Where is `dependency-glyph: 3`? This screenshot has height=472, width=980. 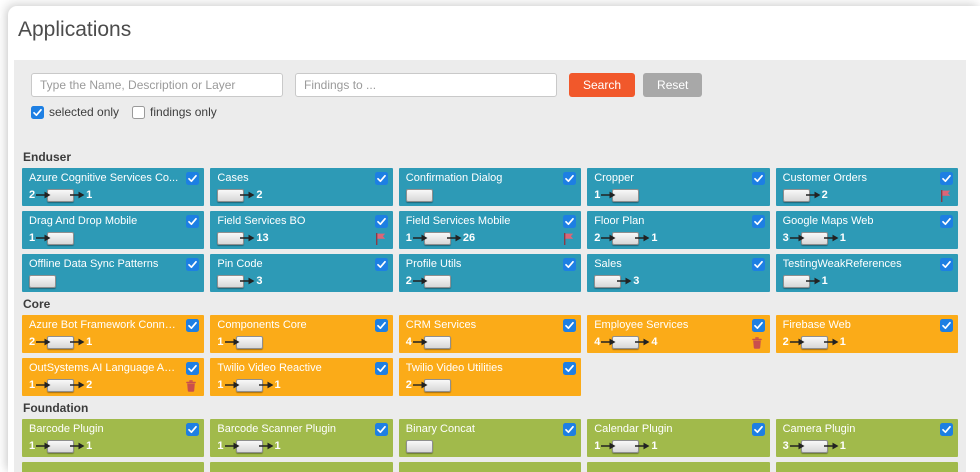 dependency-glyph: 3 is located at coordinates (616, 281).